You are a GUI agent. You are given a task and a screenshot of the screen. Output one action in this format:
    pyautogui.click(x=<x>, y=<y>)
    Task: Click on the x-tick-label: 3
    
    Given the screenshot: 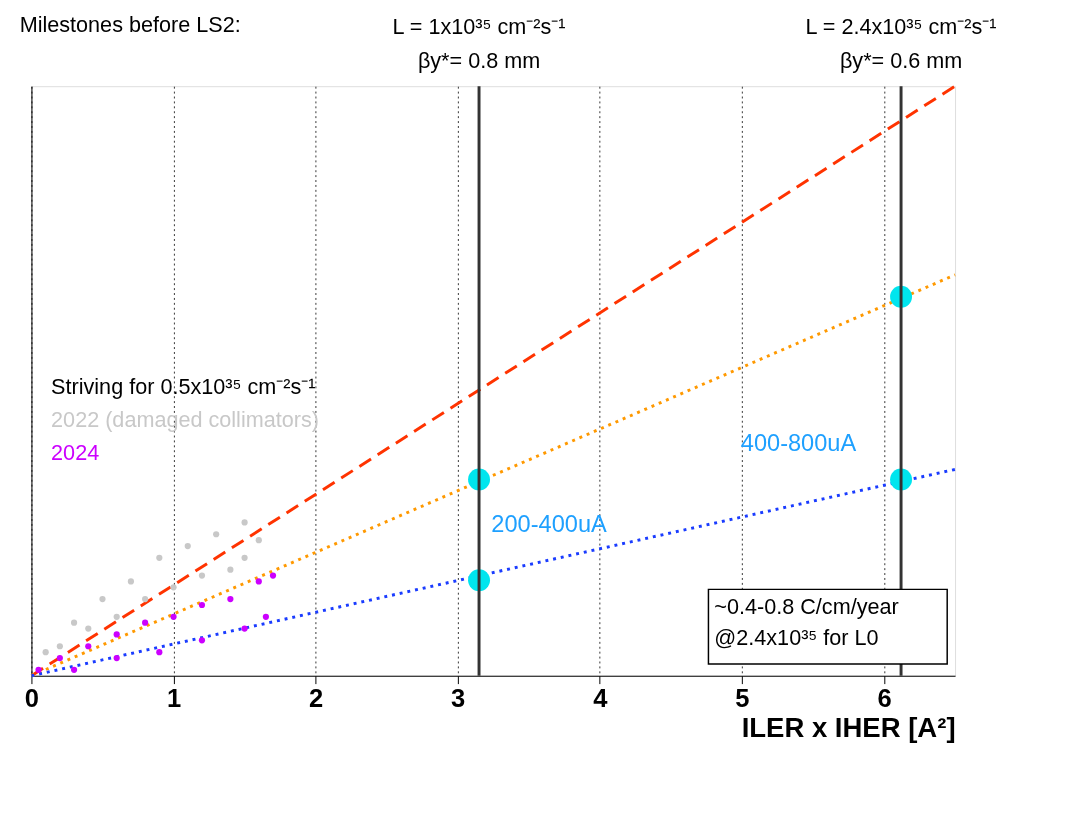 What is the action you would take?
    pyautogui.click(x=458, y=697)
    